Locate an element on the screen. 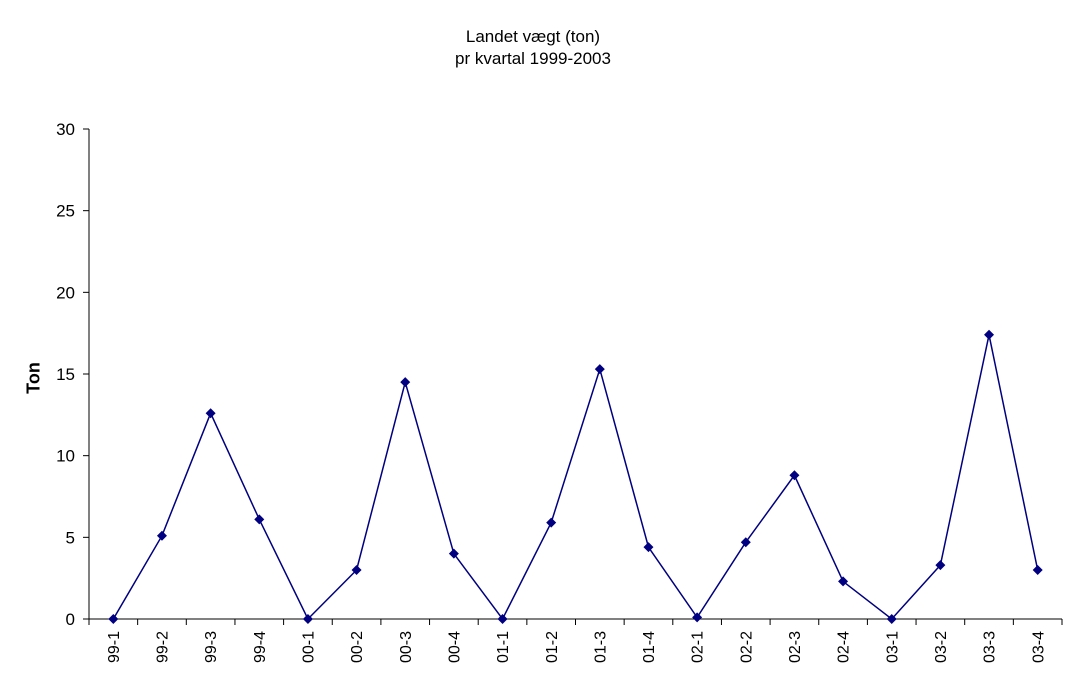 This screenshot has width=1066, height=684. x-tick-label: 00-4 is located at coordinates (454, 647).